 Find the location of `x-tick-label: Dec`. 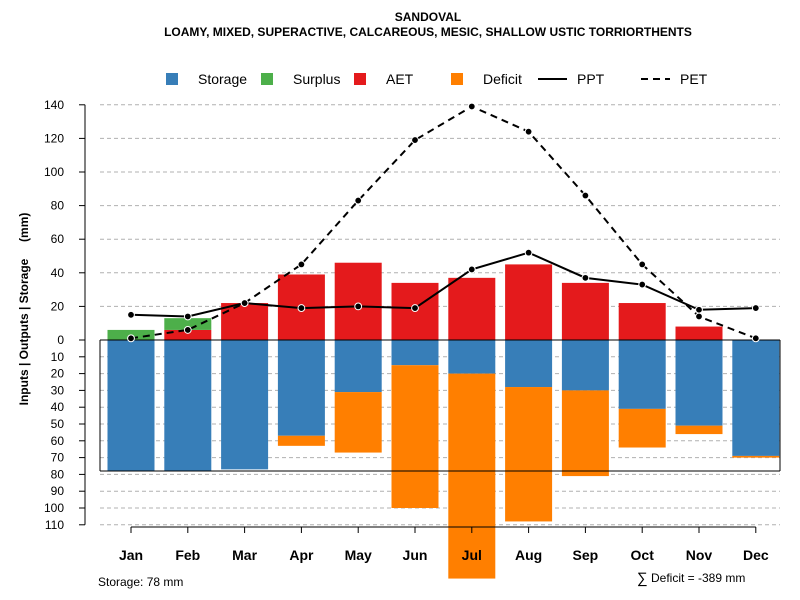

x-tick-label: Dec is located at coordinates (756, 555).